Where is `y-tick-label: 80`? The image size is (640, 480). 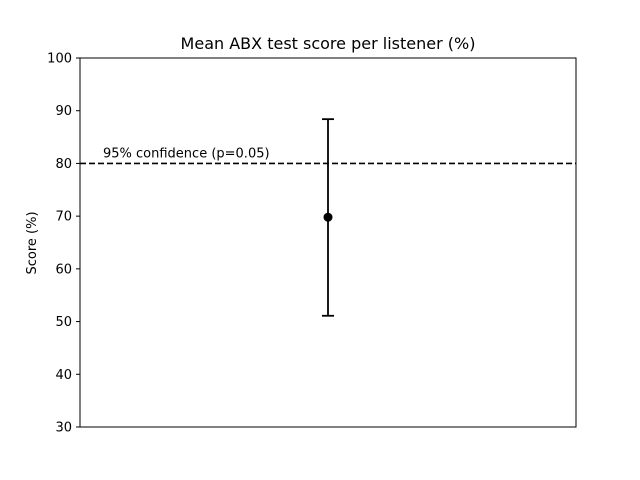 y-tick-label: 80 is located at coordinates (63, 164).